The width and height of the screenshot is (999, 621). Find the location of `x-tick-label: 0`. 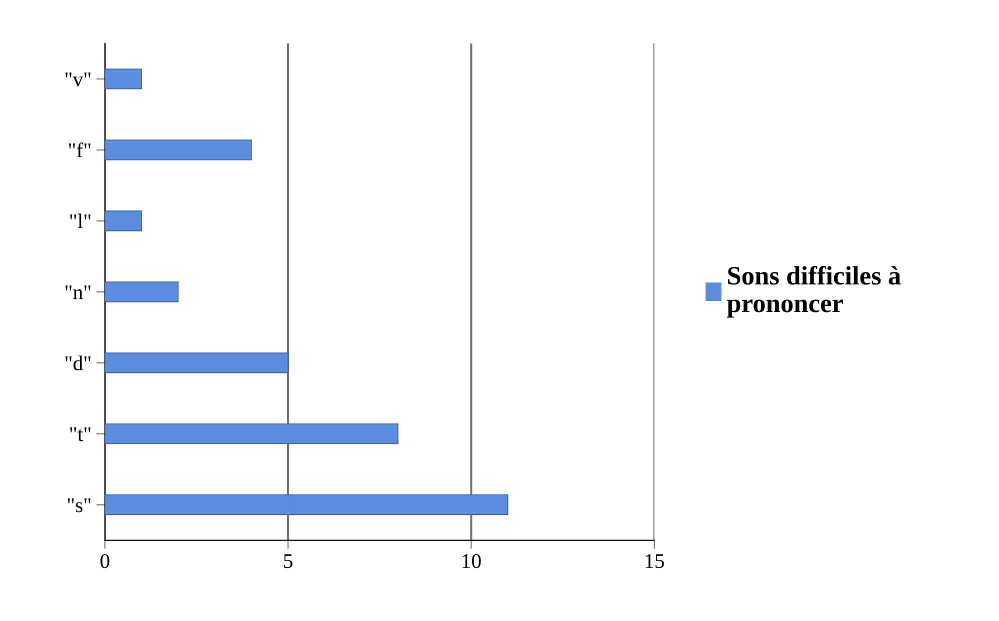

x-tick-label: 0 is located at coordinates (105, 561).